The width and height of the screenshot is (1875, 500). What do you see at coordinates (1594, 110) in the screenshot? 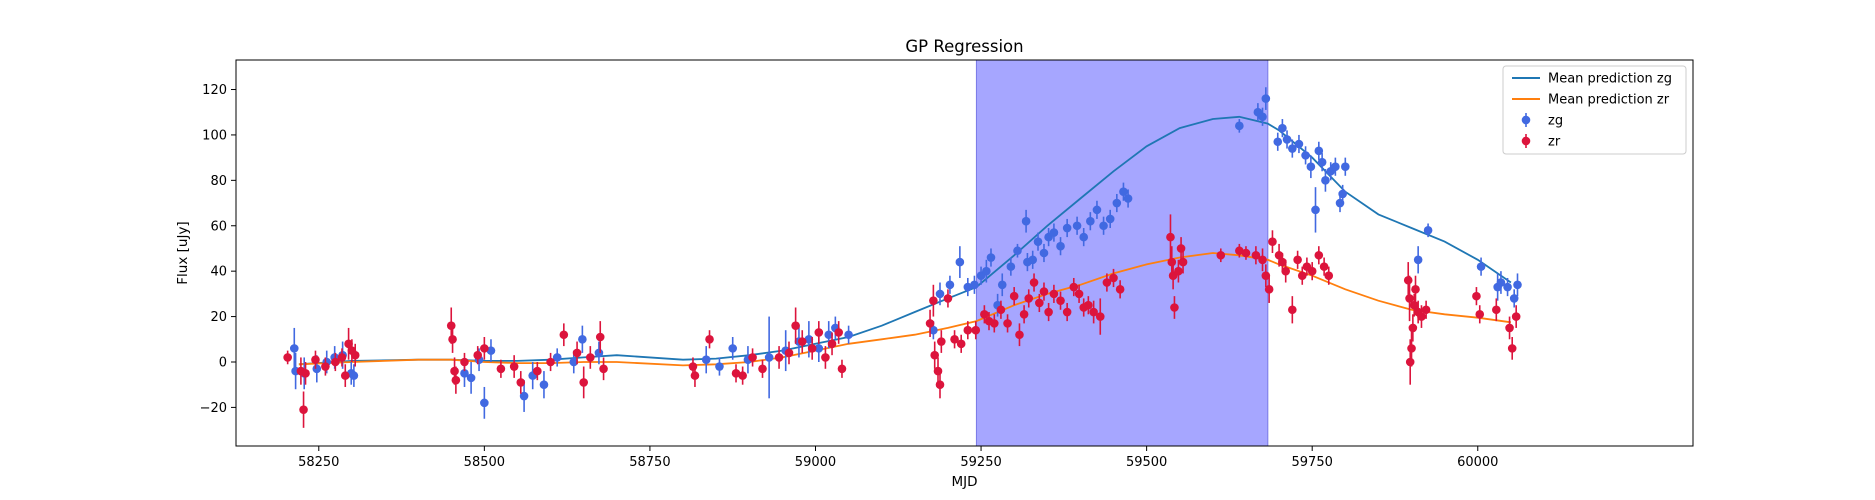
I see `legend-box` at bounding box center [1594, 110].